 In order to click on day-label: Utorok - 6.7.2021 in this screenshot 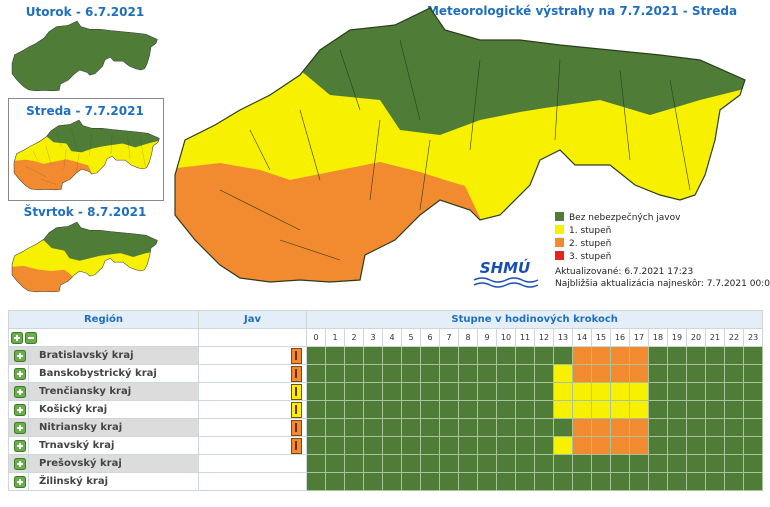, I will do `click(85, 12)`.